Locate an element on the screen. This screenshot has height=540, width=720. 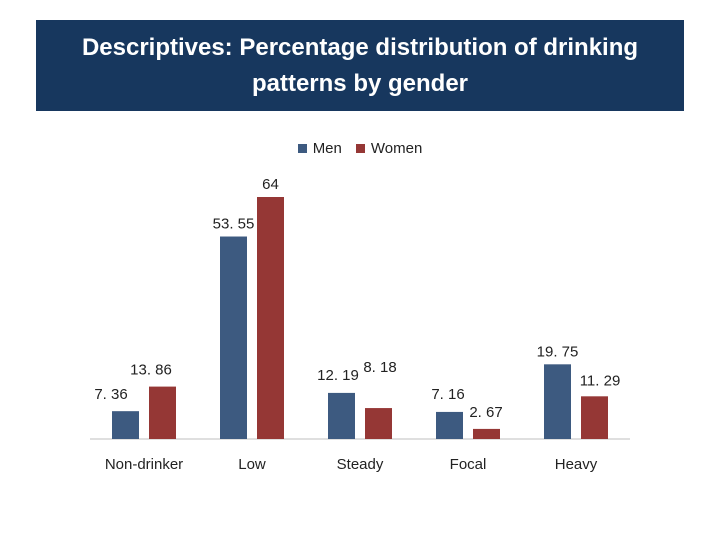
data-label-men-1: 53. 55 is located at coordinates (234, 224).